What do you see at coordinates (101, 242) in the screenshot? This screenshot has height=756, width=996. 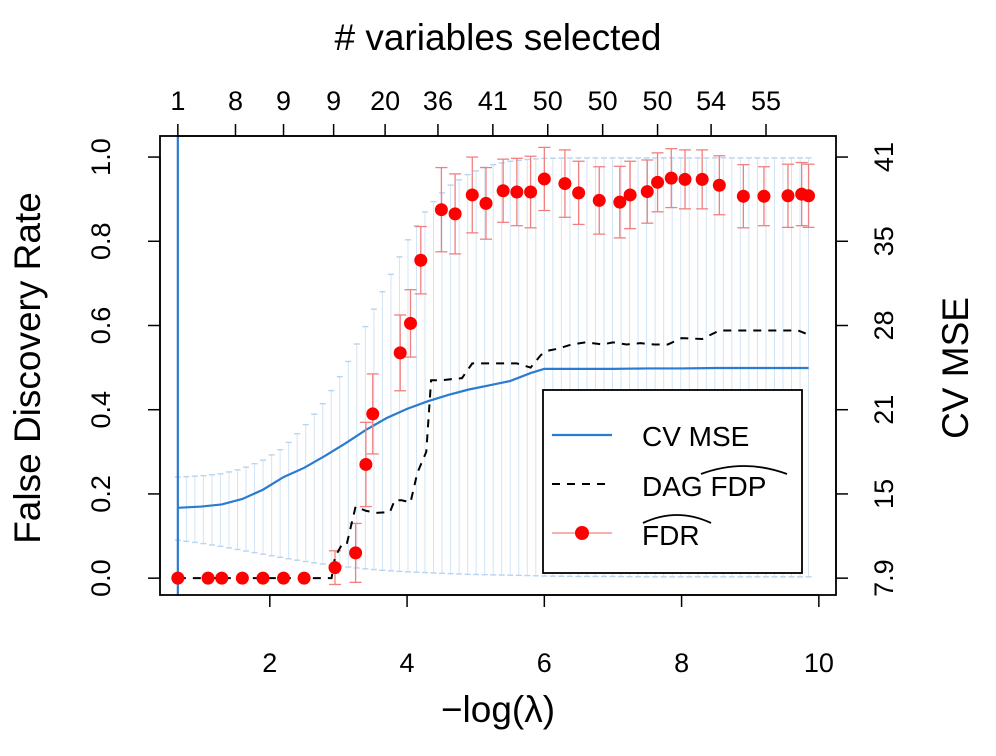 I see `y-left-tick-label: 0.8` at bounding box center [101, 242].